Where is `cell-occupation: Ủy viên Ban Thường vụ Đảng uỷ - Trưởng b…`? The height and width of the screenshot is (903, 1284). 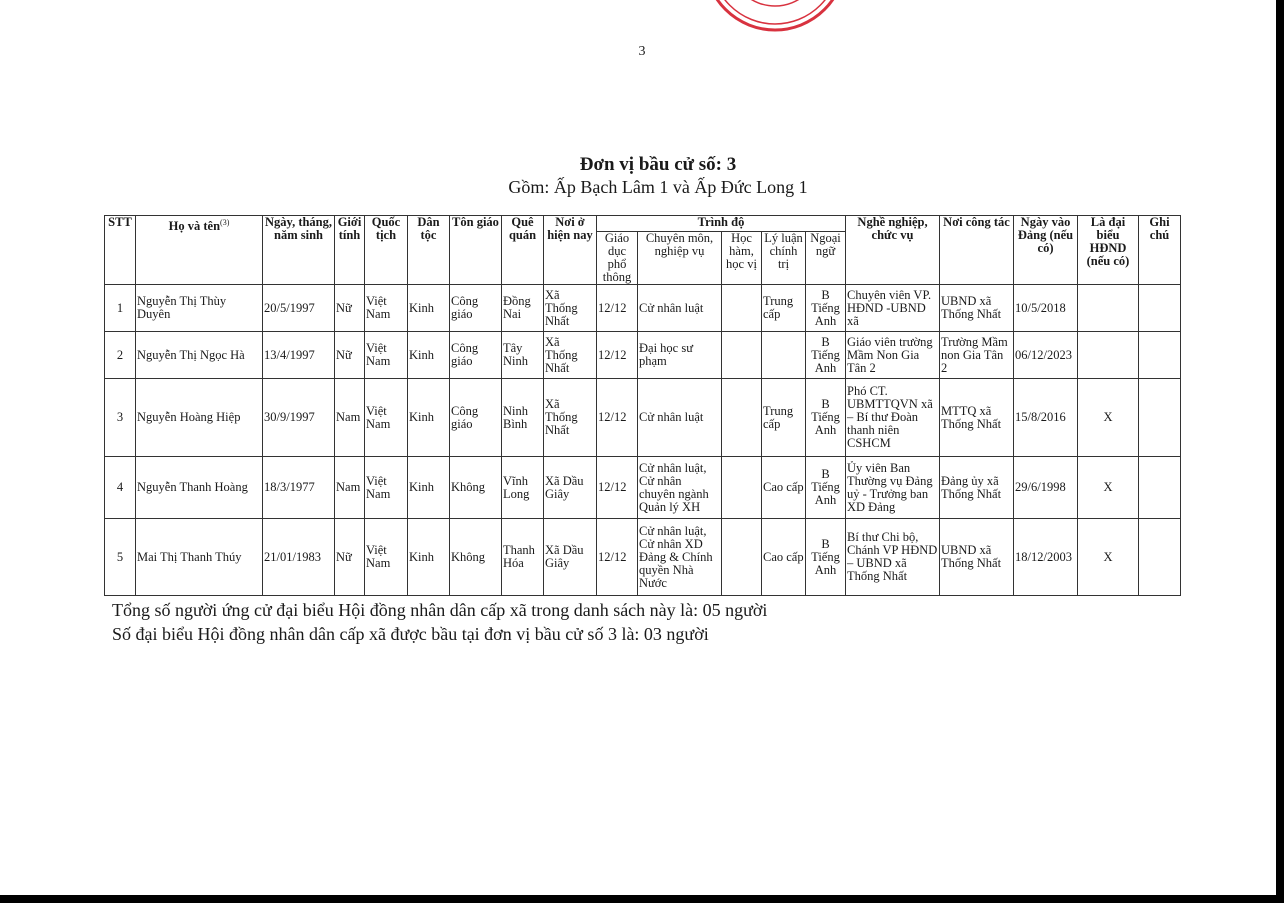 cell-occupation: Ủy viên Ban Thường vụ Đảng uỷ - Trưởng b… is located at coordinates (892, 487).